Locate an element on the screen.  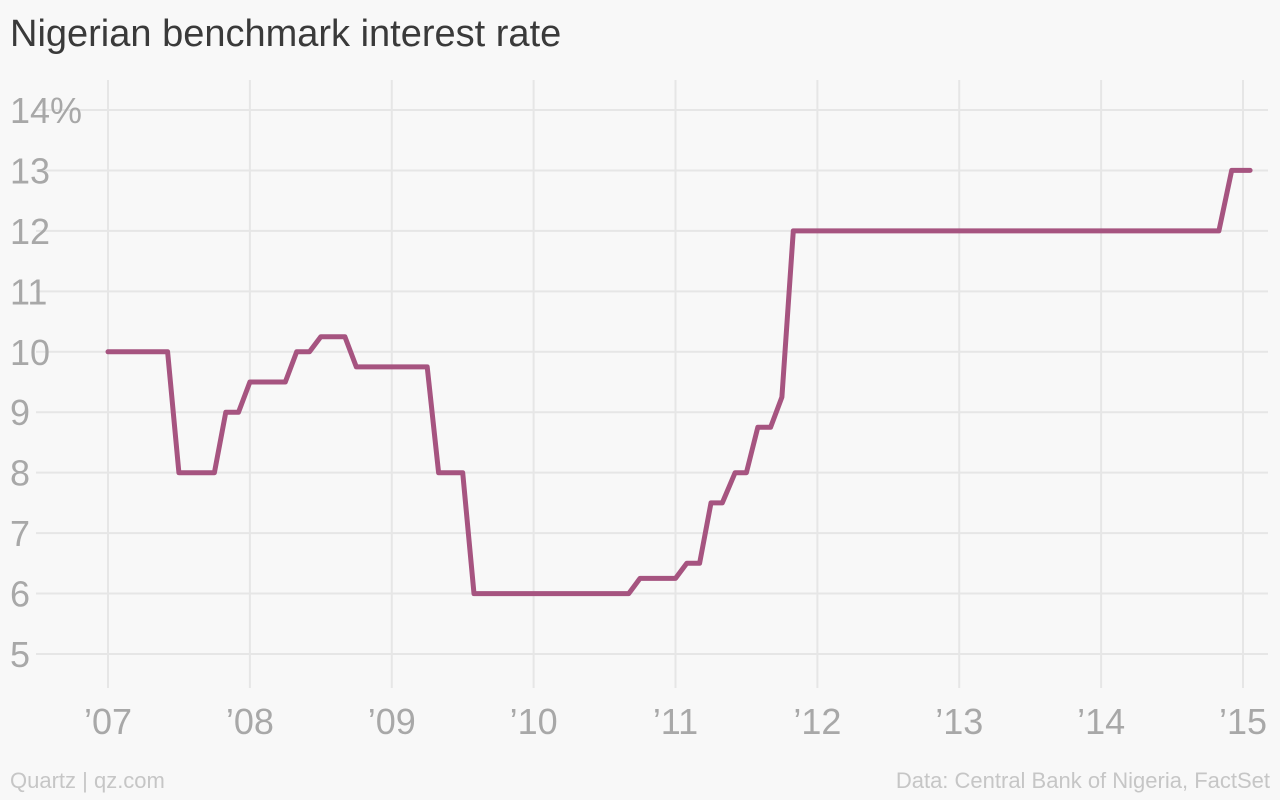
y-tick-label: 10 is located at coordinates (30, 352).